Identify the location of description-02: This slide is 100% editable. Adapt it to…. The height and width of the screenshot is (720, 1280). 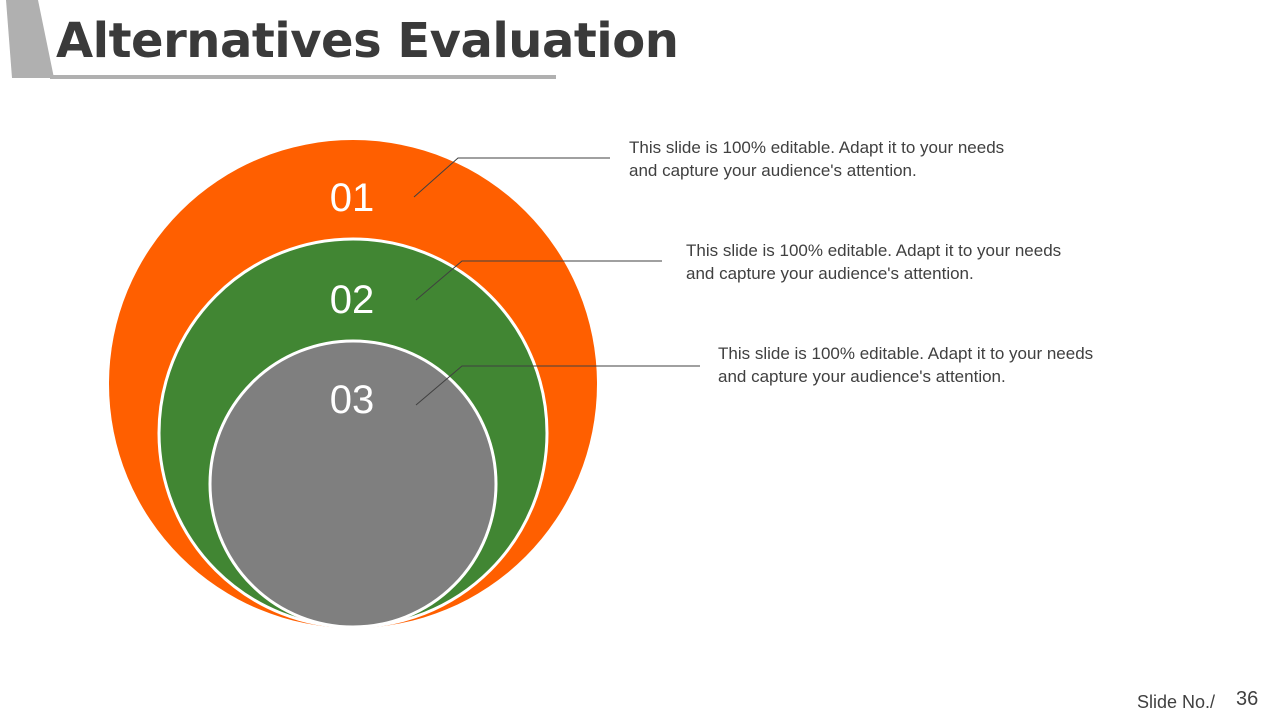
(873, 262).